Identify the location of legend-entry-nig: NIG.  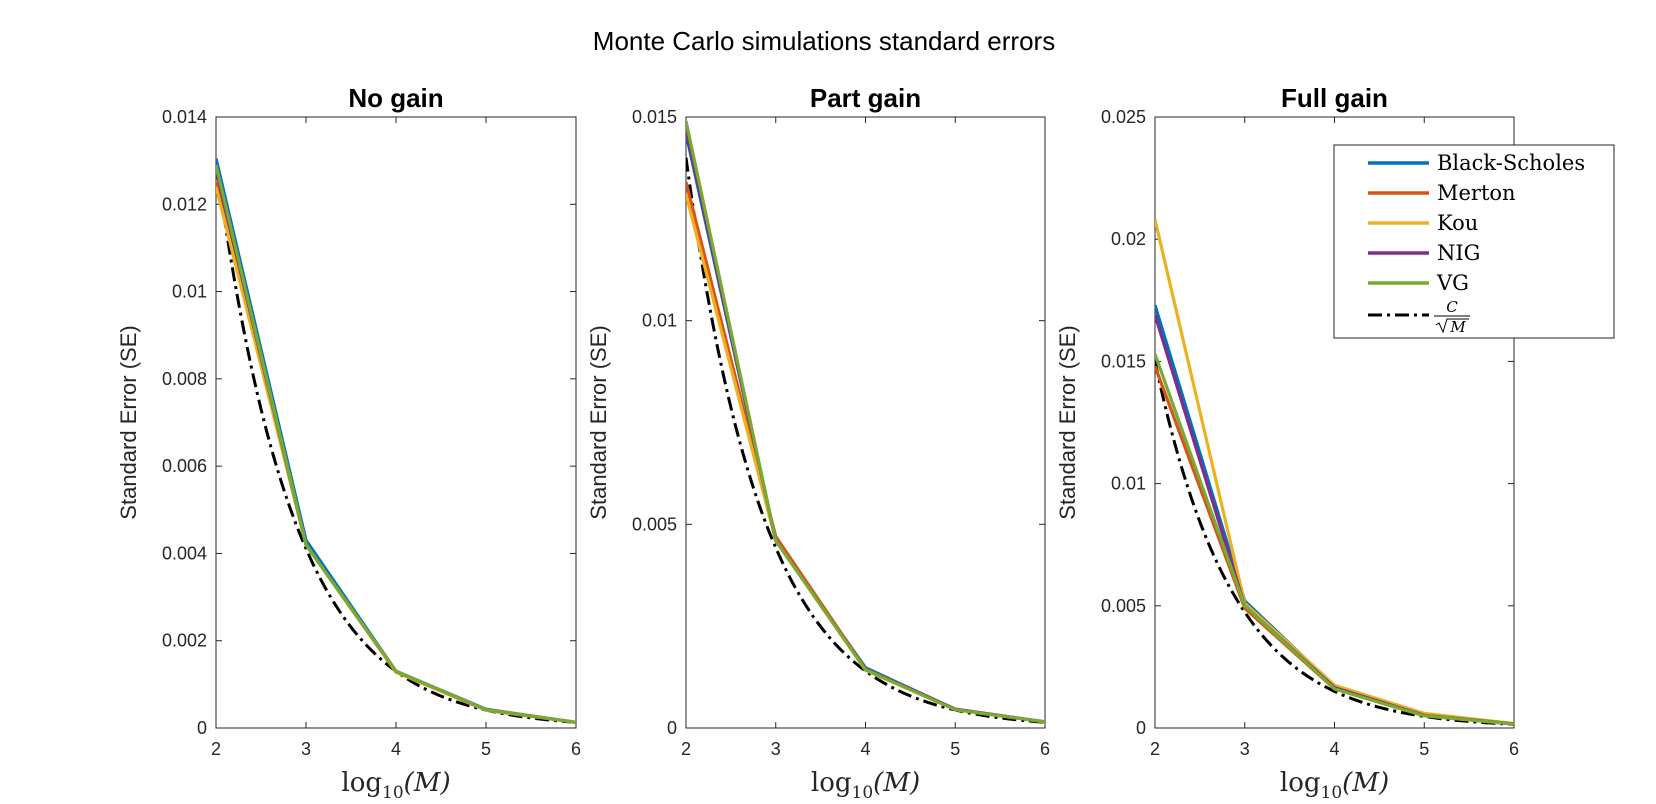
(1424, 253).